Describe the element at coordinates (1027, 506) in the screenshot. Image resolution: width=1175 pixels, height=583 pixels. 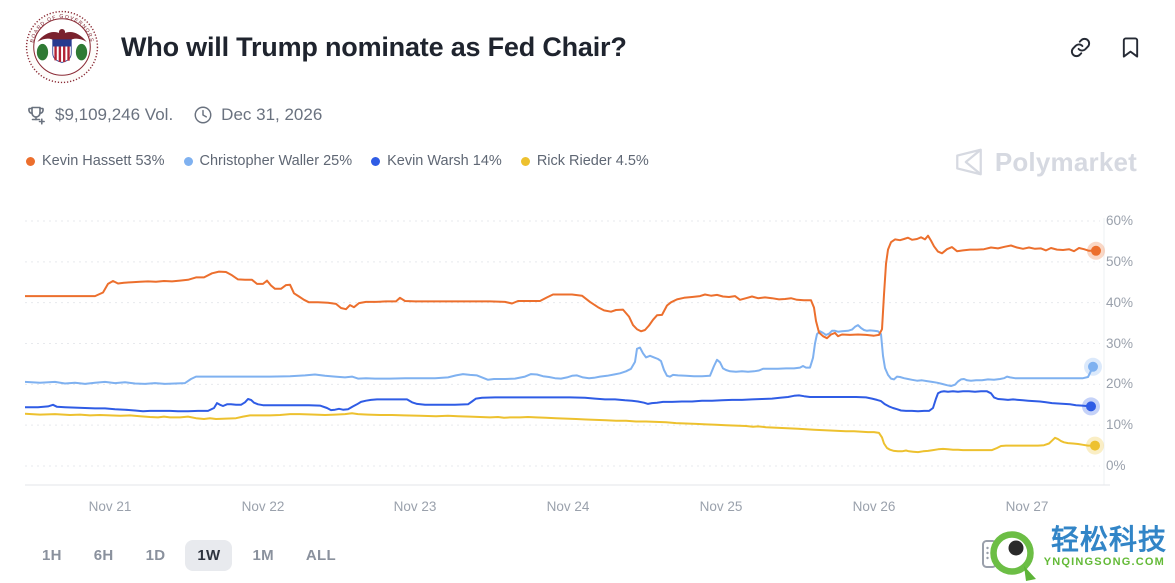
I see `x-tick-nov-27: Nov 27` at that location.